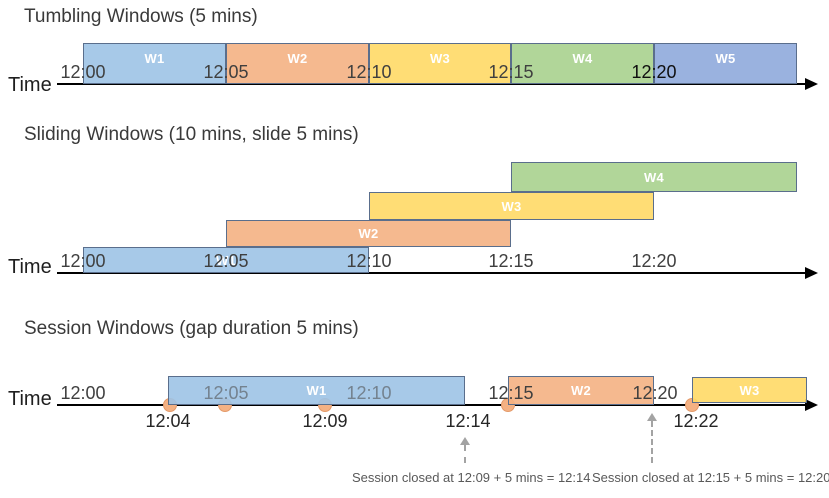 The image size is (829, 498). I want to click on window-tumbling-w1: W1, so click(154, 63).